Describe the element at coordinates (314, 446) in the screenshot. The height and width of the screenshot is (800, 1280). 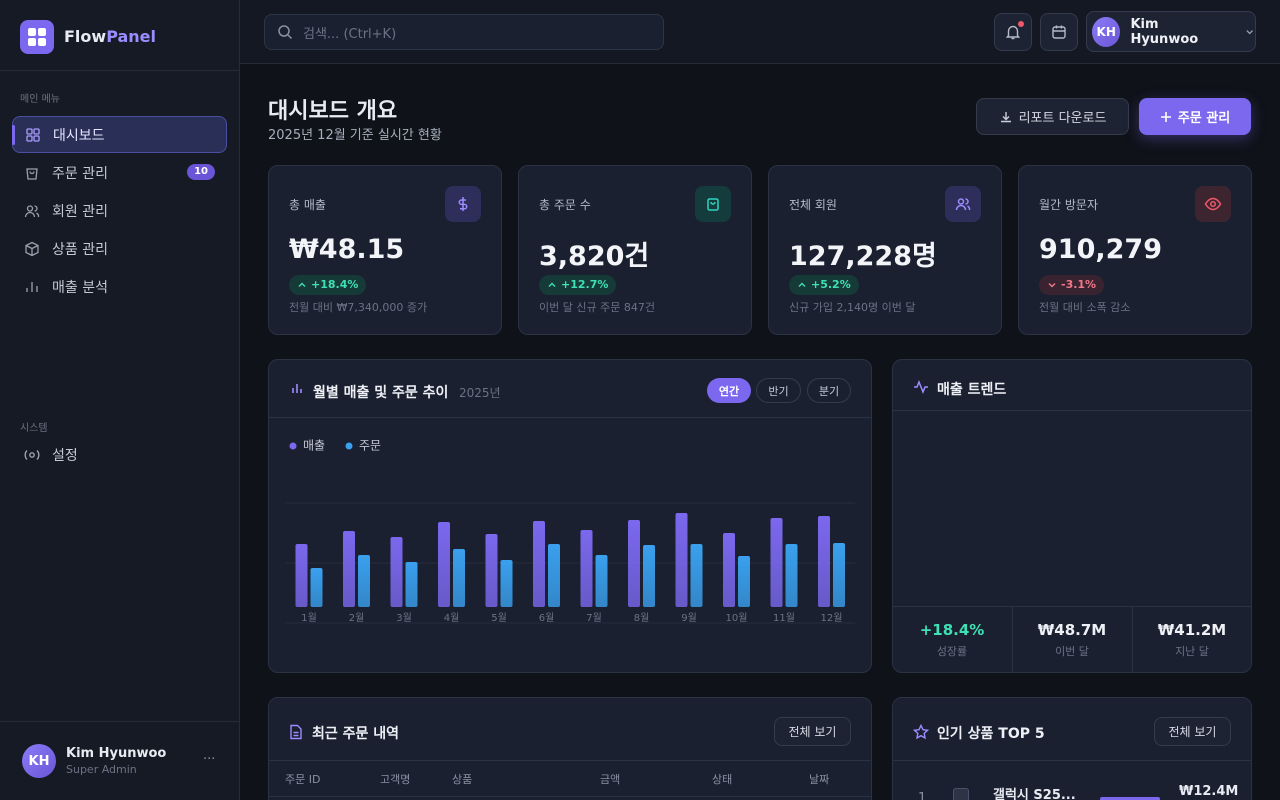
I see `legend-label: 매출` at that location.